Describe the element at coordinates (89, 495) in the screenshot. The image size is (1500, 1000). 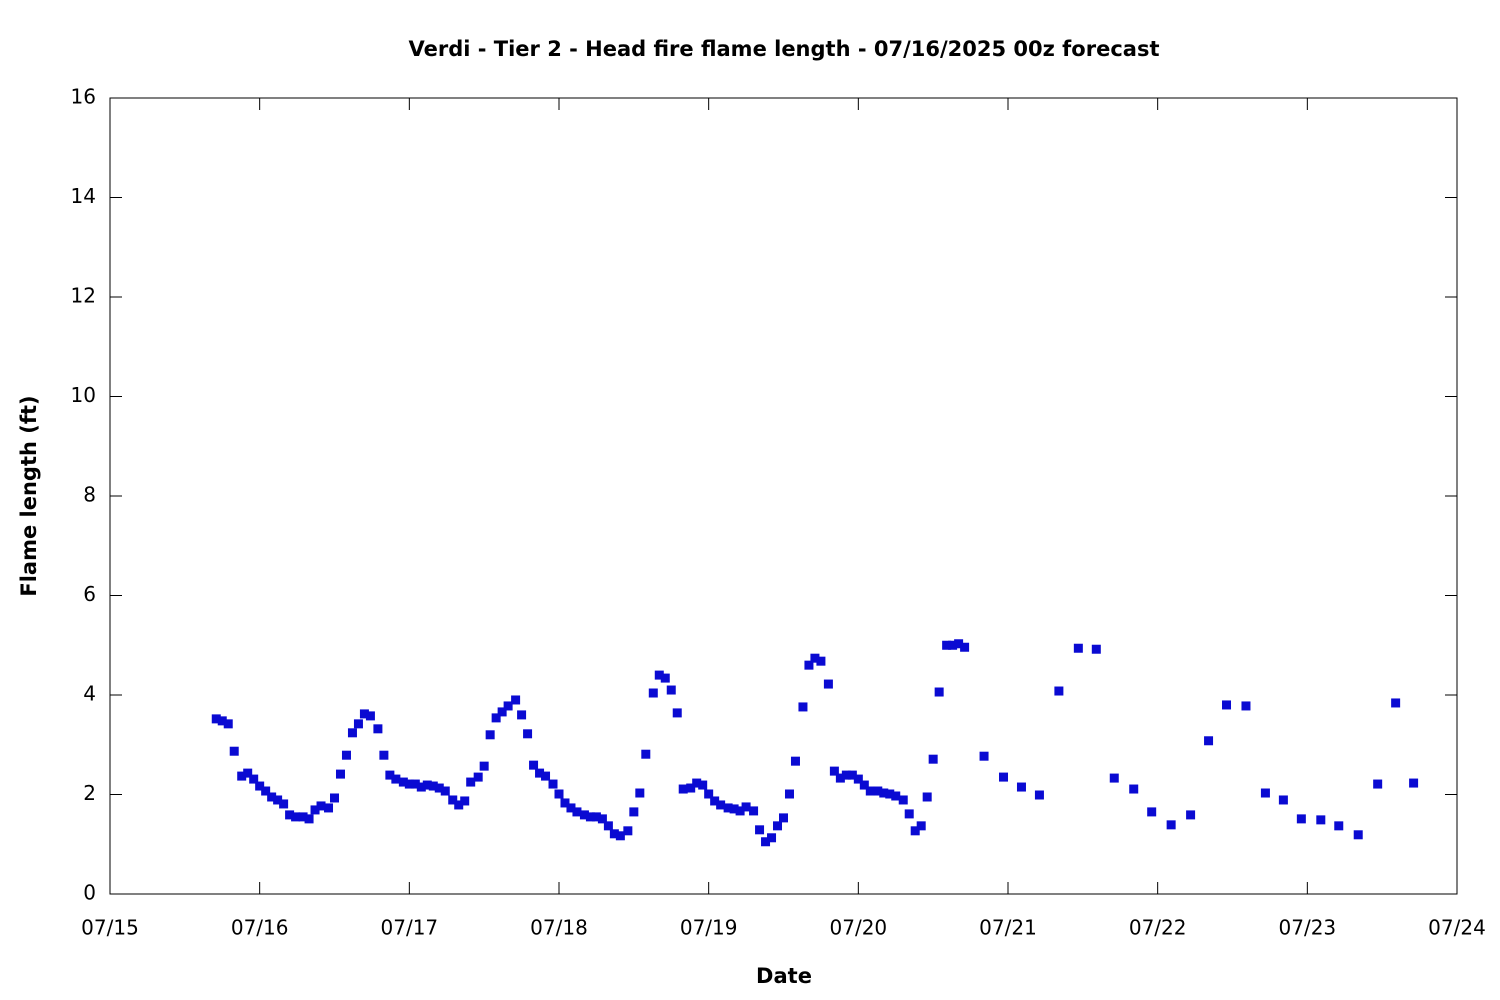
I see `y-tick-label: 8` at that location.